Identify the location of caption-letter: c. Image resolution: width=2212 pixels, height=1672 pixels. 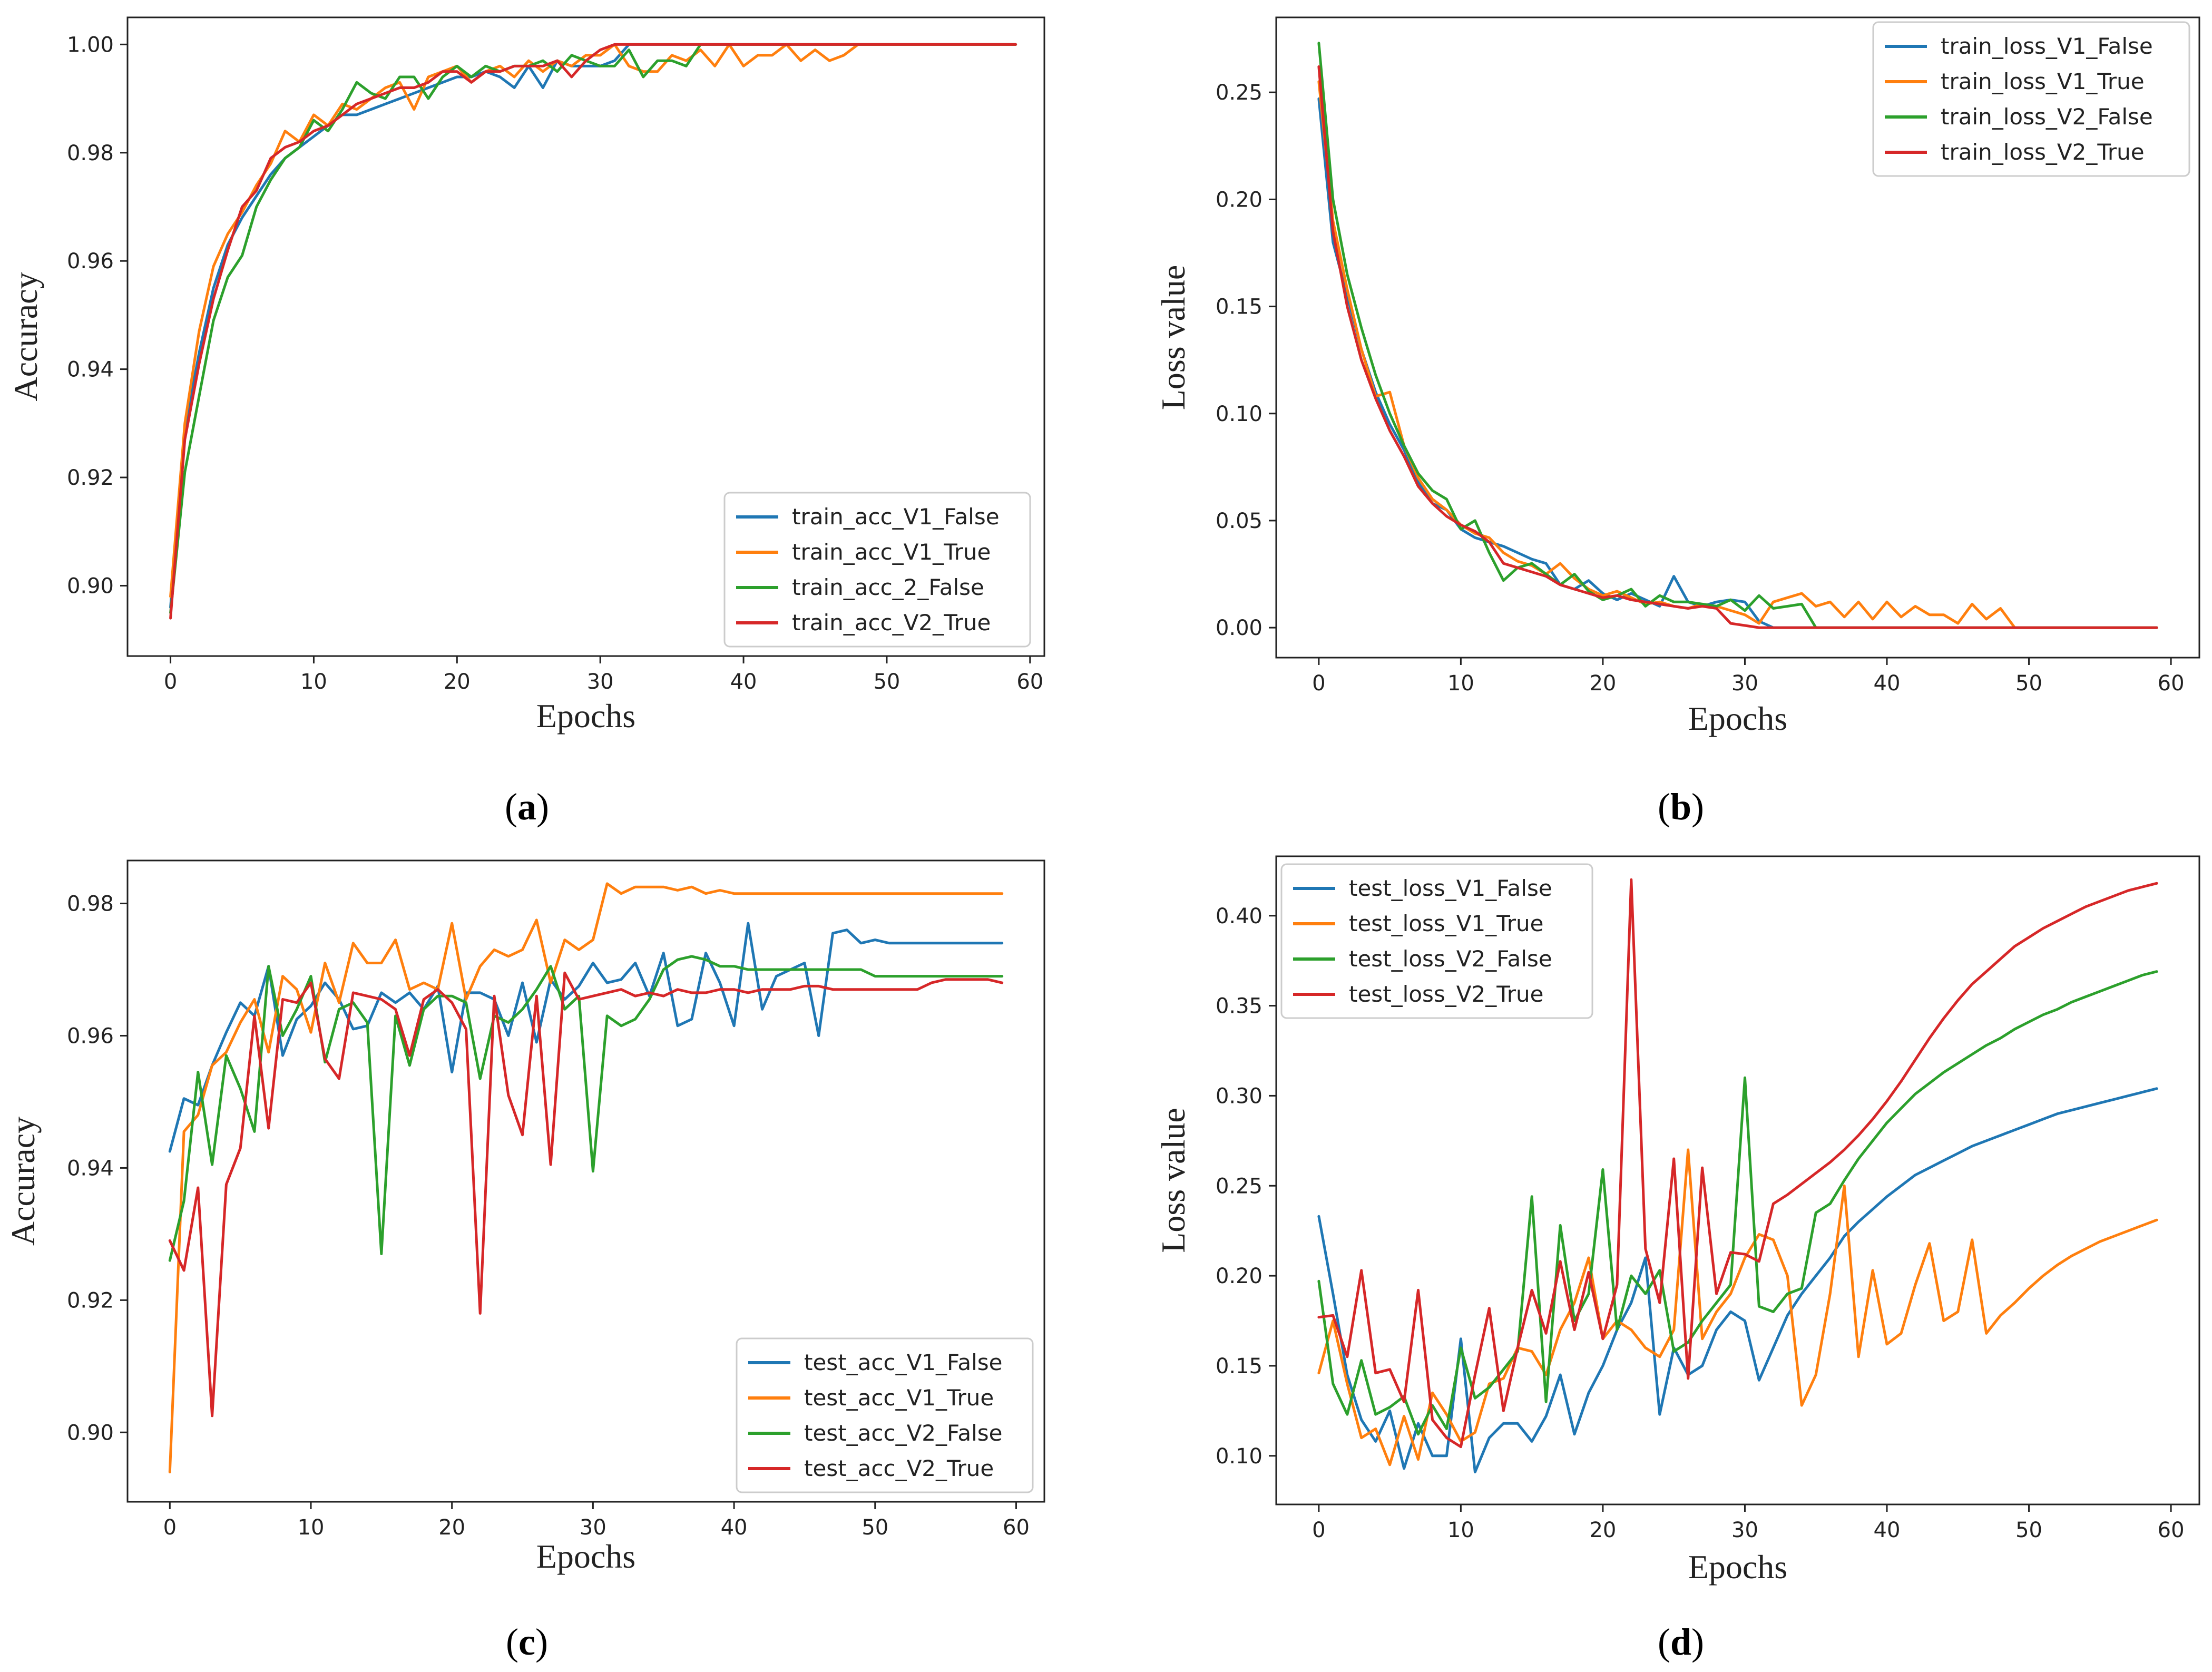
(526, 1642).